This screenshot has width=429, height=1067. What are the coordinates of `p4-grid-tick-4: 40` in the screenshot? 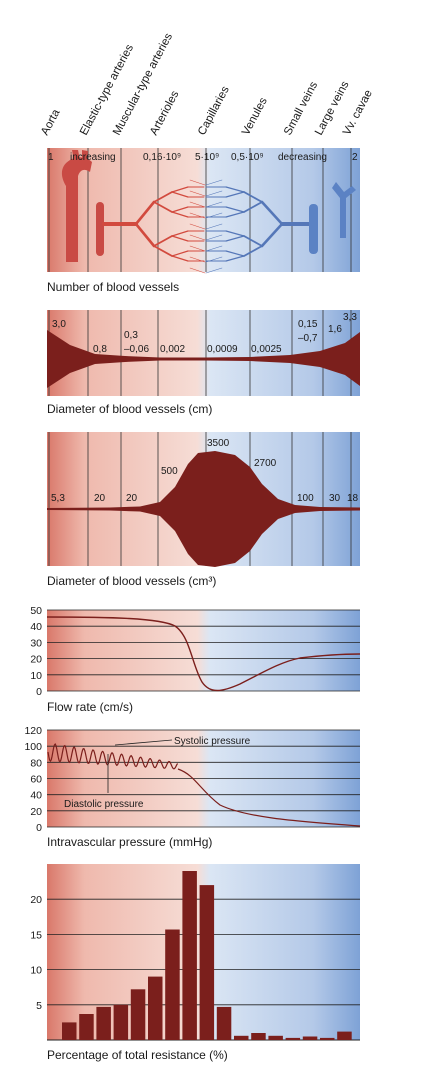 It's located at (36, 627).